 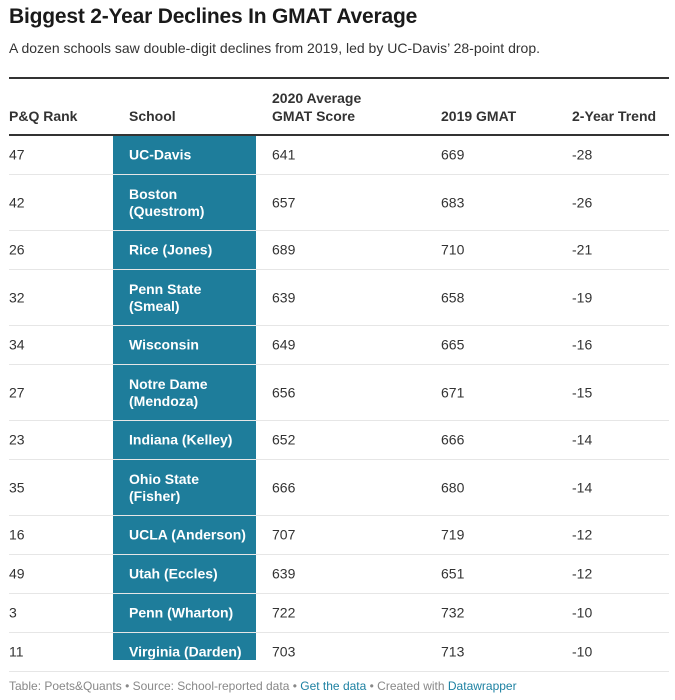 What do you see at coordinates (339, 535) in the screenshot?
I see `table-row: 16 UCLA (Anderson) 707 719 -12` at bounding box center [339, 535].